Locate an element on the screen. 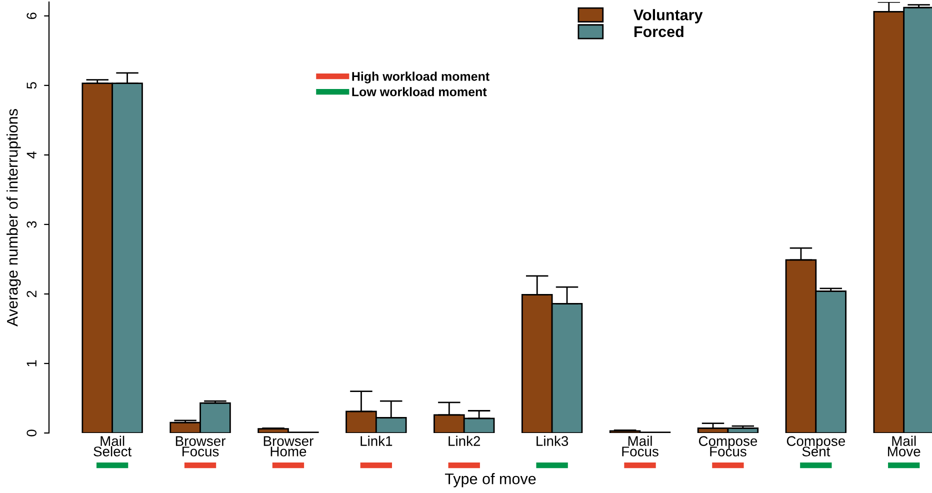  x-tick-label: Link3 is located at coordinates (552, 441).